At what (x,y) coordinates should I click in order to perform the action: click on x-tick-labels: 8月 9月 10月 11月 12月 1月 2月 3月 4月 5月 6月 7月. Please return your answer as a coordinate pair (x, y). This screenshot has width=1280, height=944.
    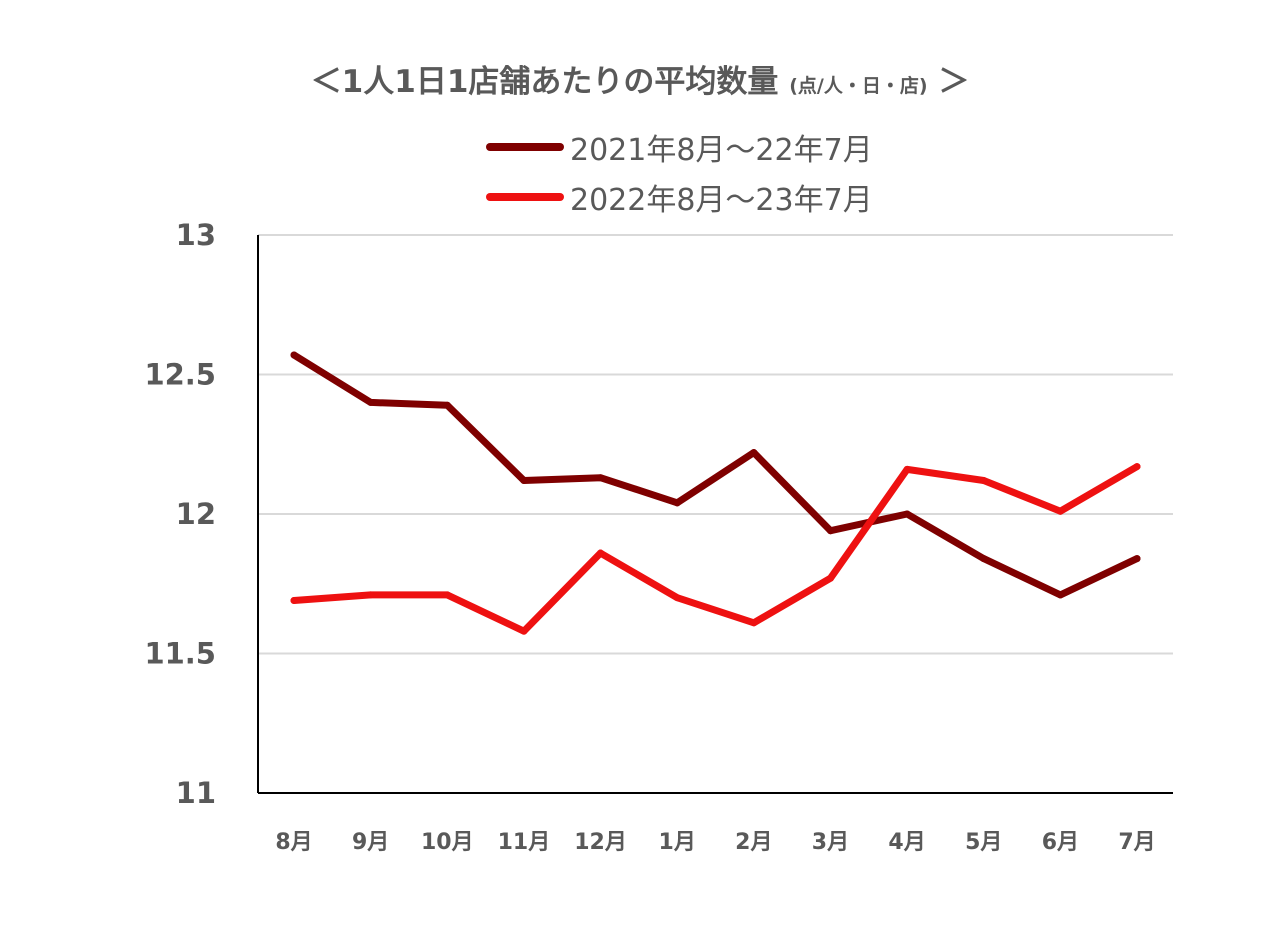
    Looking at the image, I should click on (715, 842).